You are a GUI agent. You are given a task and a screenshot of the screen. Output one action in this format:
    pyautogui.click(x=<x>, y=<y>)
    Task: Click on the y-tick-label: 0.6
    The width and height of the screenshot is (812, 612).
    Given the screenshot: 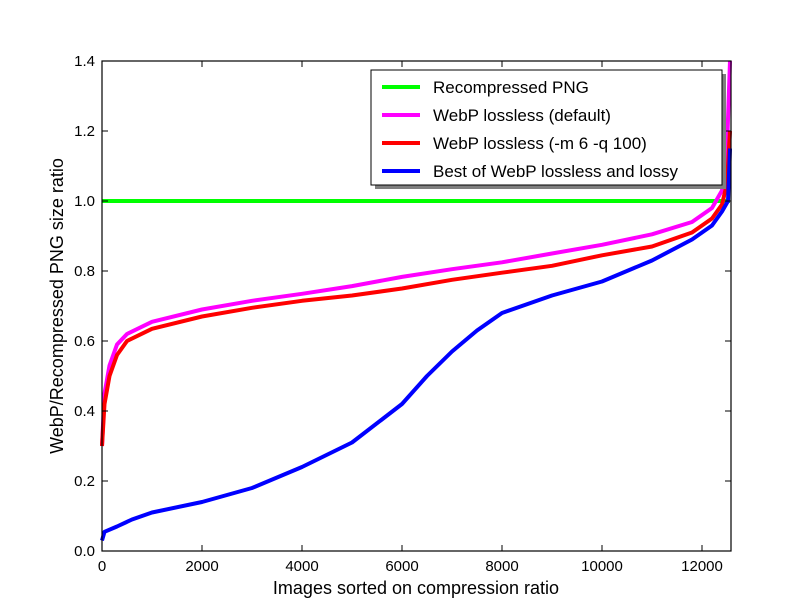 What is the action you would take?
    pyautogui.click(x=84, y=341)
    